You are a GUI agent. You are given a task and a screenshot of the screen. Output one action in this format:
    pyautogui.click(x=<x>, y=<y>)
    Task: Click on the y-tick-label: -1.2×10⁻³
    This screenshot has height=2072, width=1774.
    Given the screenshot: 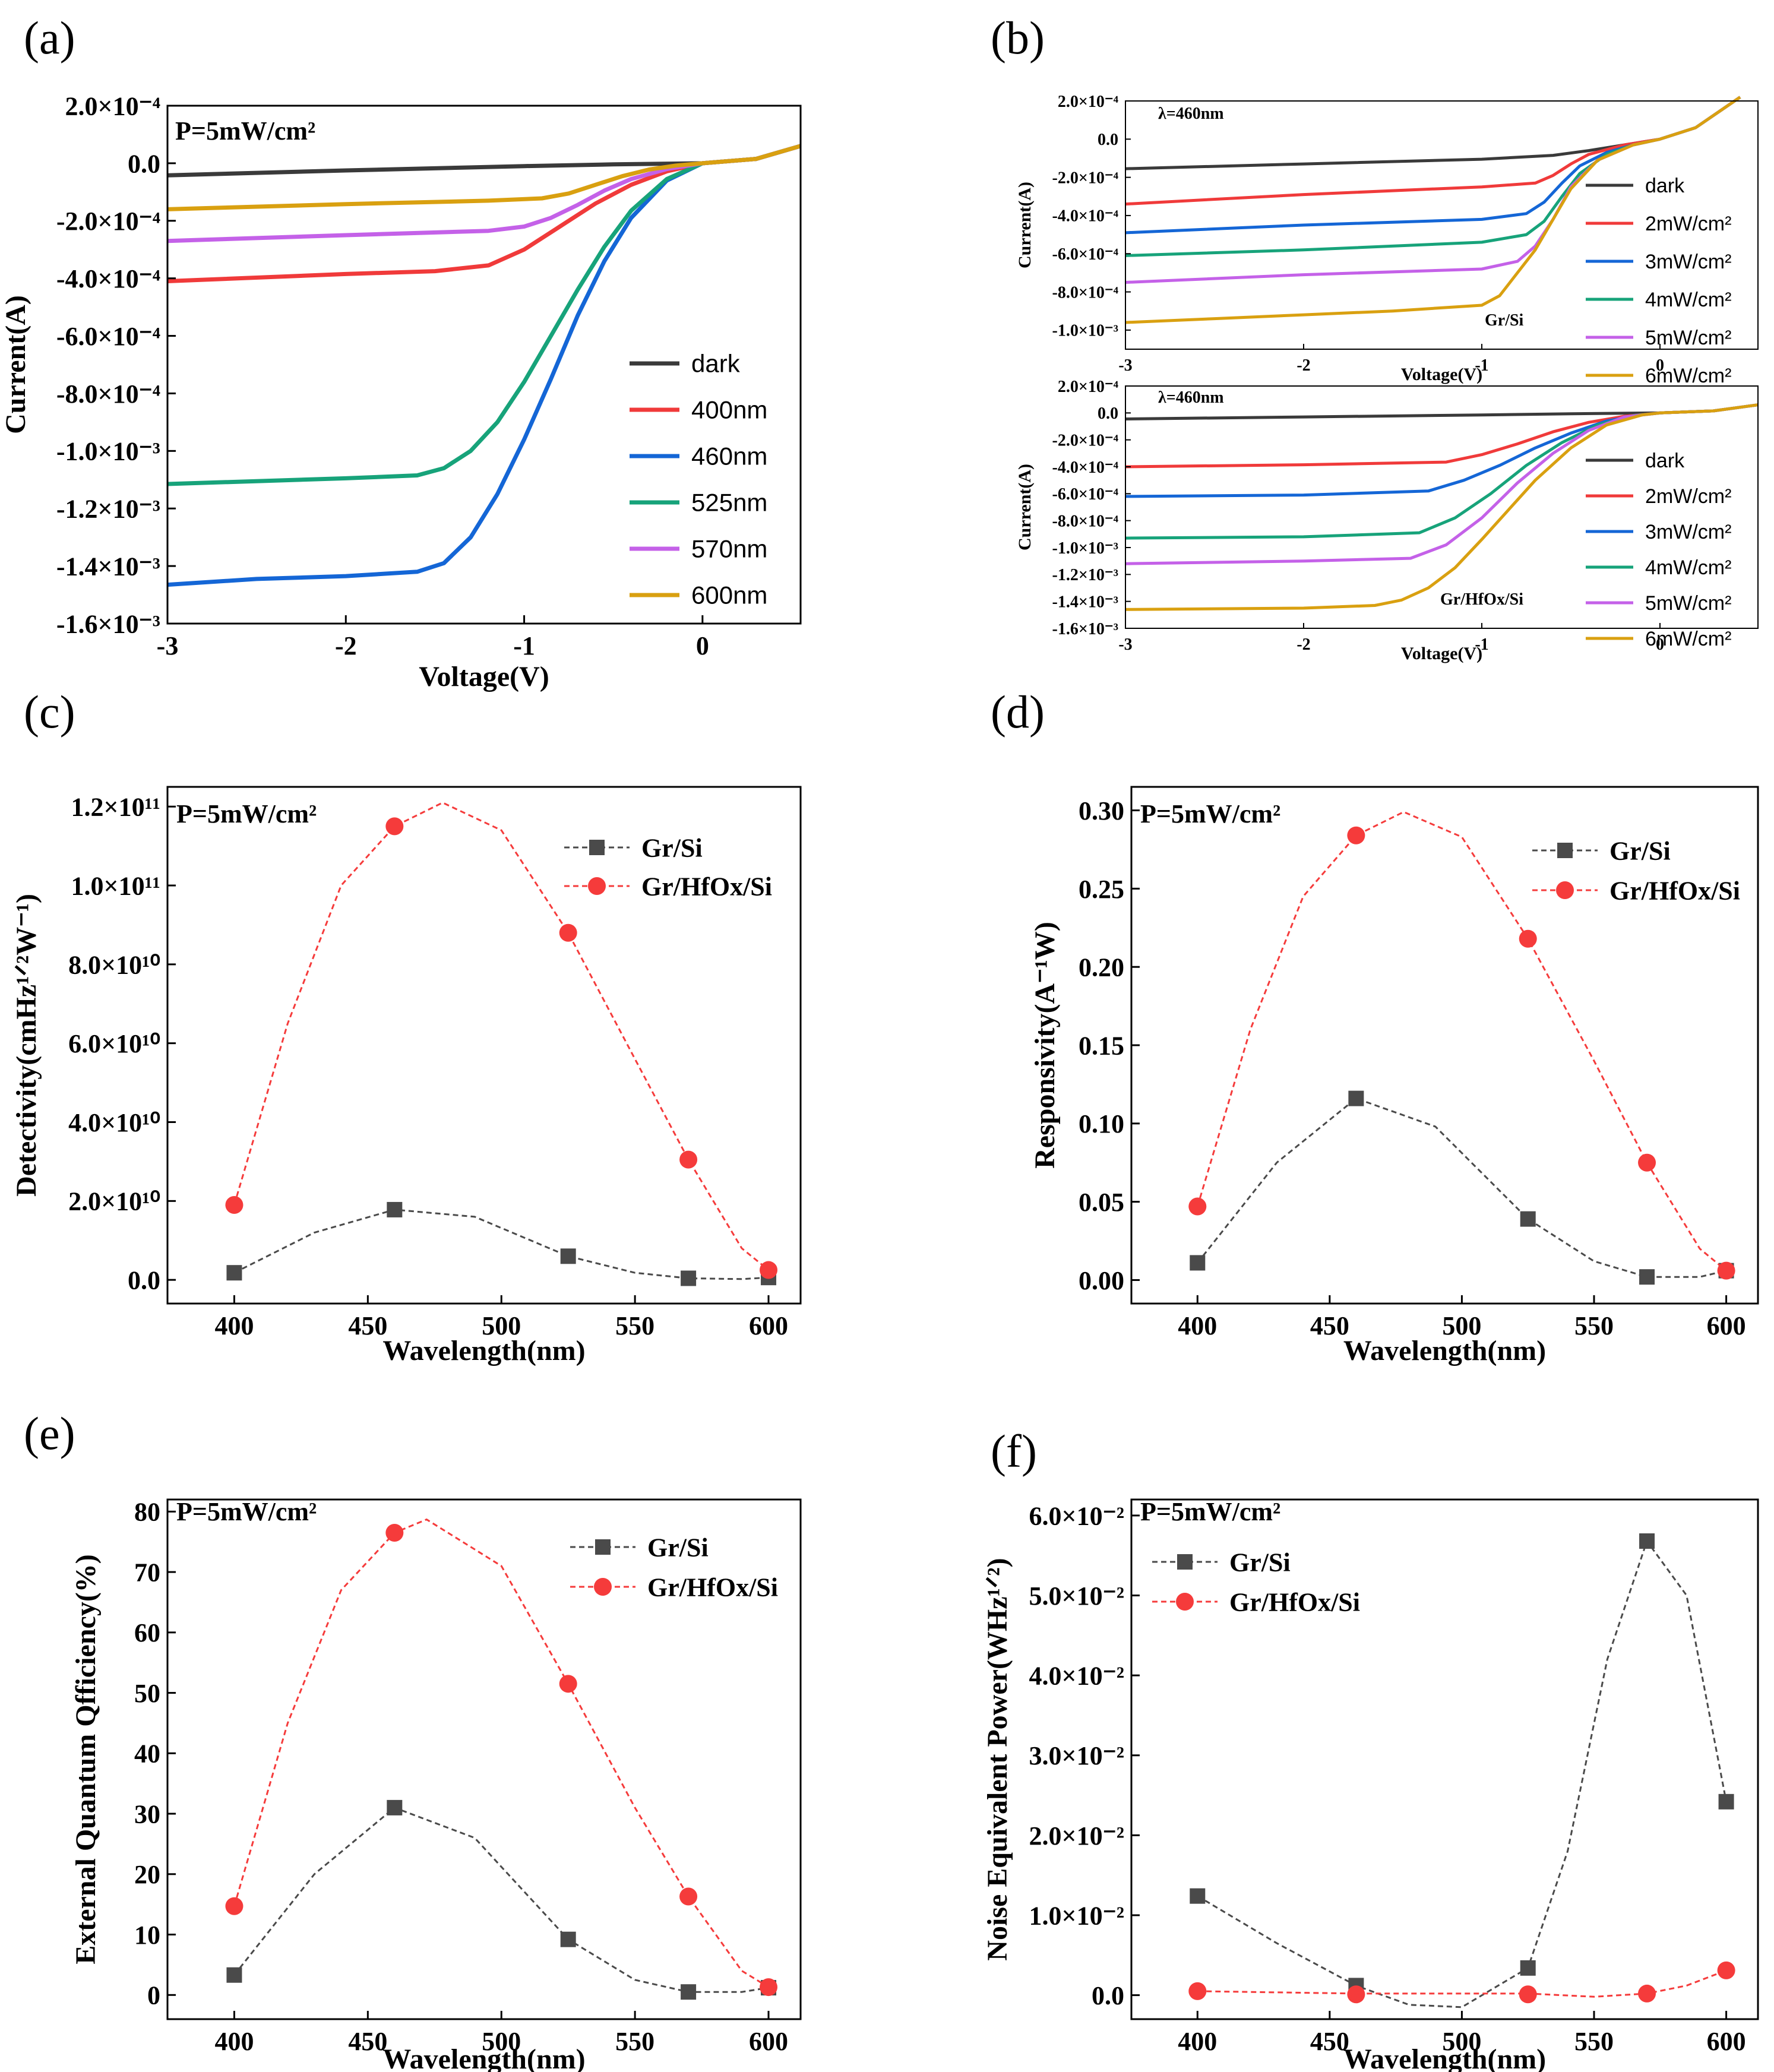 What is the action you would take?
    pyautogui.click(x=1085, y=575)
    